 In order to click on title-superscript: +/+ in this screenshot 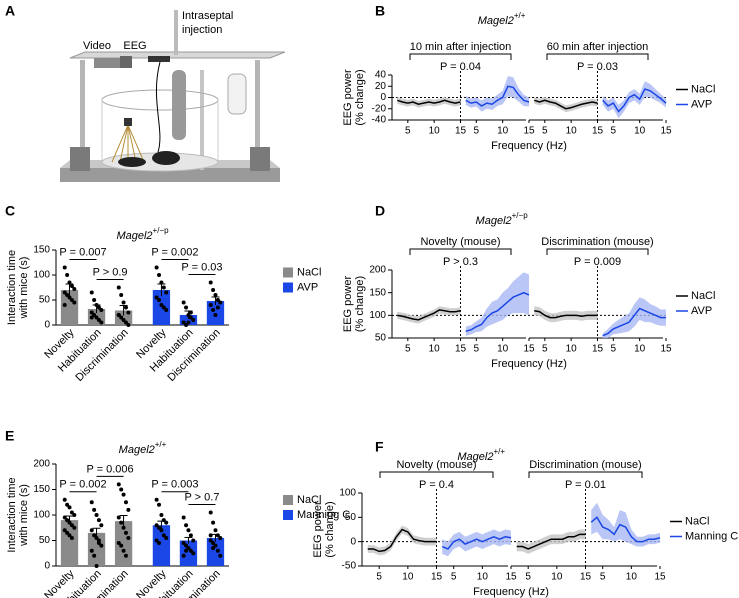, I will do `click(520, 15)`.